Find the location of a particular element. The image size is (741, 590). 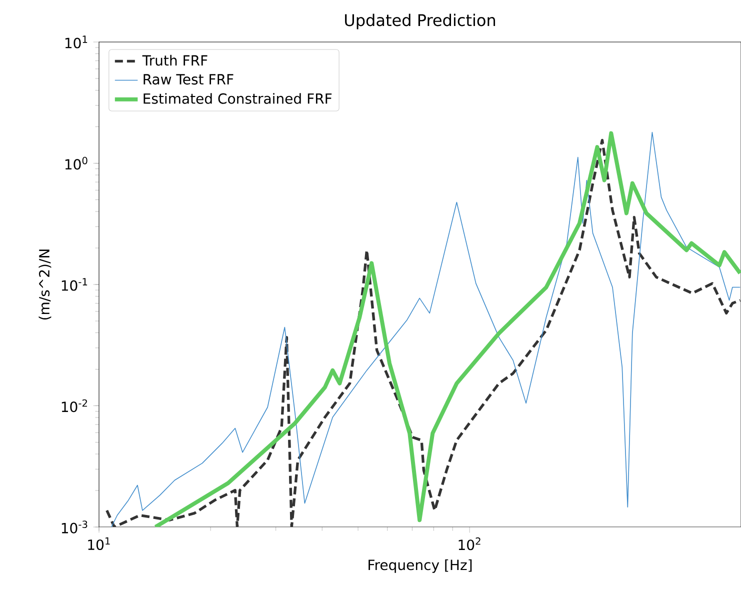

y-tick-label: 10$^{0}$ is located at coordinates (76, 163).